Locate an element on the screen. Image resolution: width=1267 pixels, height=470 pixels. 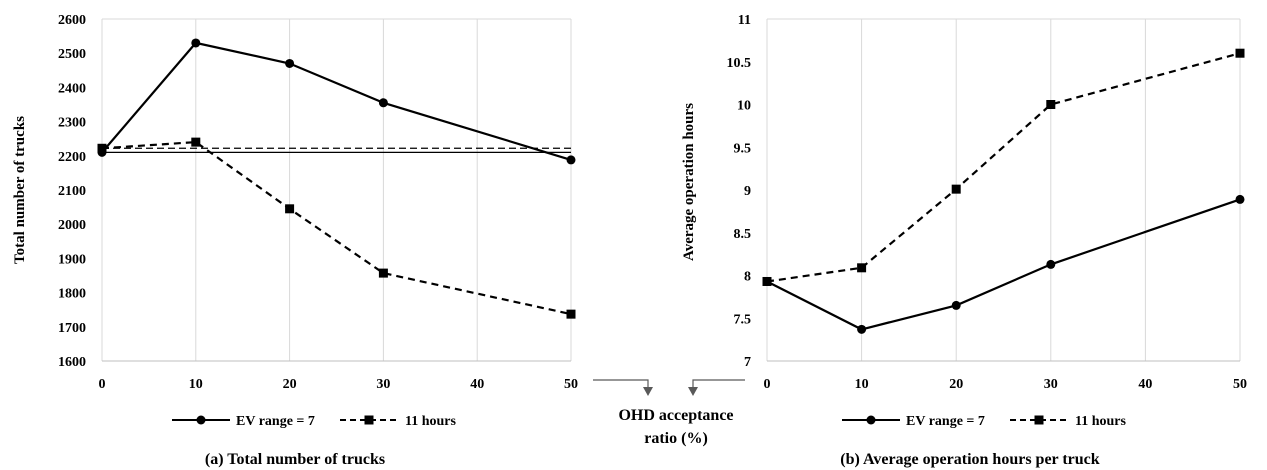
chart-b-y-axis-title: Average operation hours is located at coordinates (689, 182).